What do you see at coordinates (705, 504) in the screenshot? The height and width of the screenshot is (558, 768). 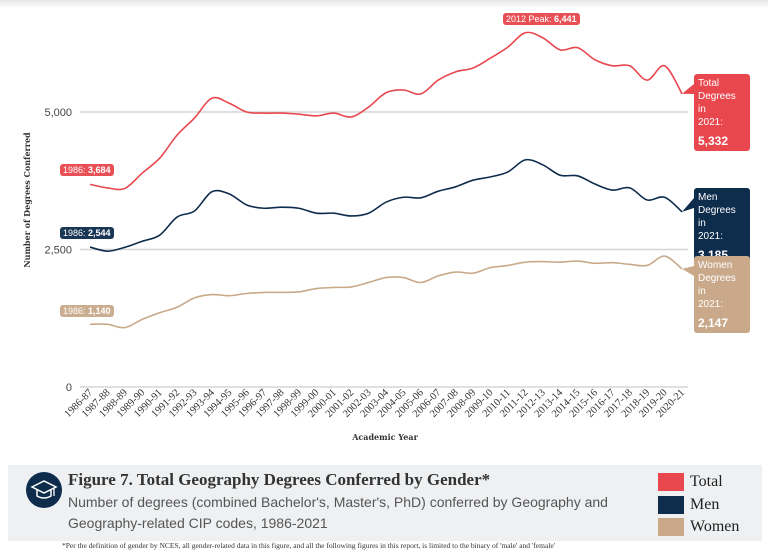 I see `legend-label: Men` at bounding box center [705, 504].